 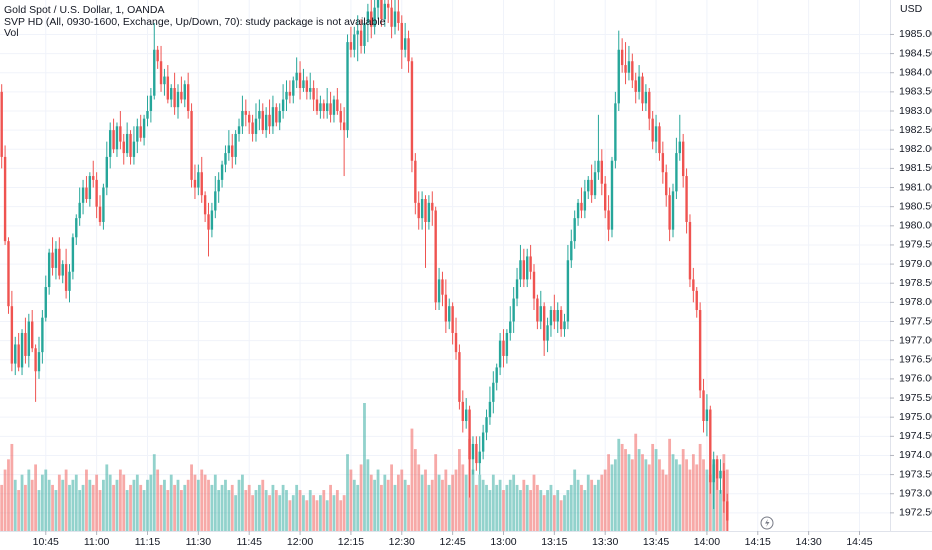 I want to click on x-tick-label: 14:15, so click(x=758, y=542).